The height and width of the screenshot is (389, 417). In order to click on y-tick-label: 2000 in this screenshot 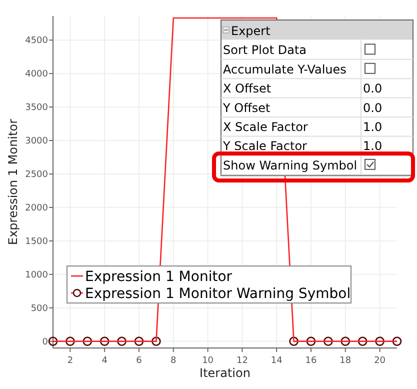, I will do `click(36, 208)`.